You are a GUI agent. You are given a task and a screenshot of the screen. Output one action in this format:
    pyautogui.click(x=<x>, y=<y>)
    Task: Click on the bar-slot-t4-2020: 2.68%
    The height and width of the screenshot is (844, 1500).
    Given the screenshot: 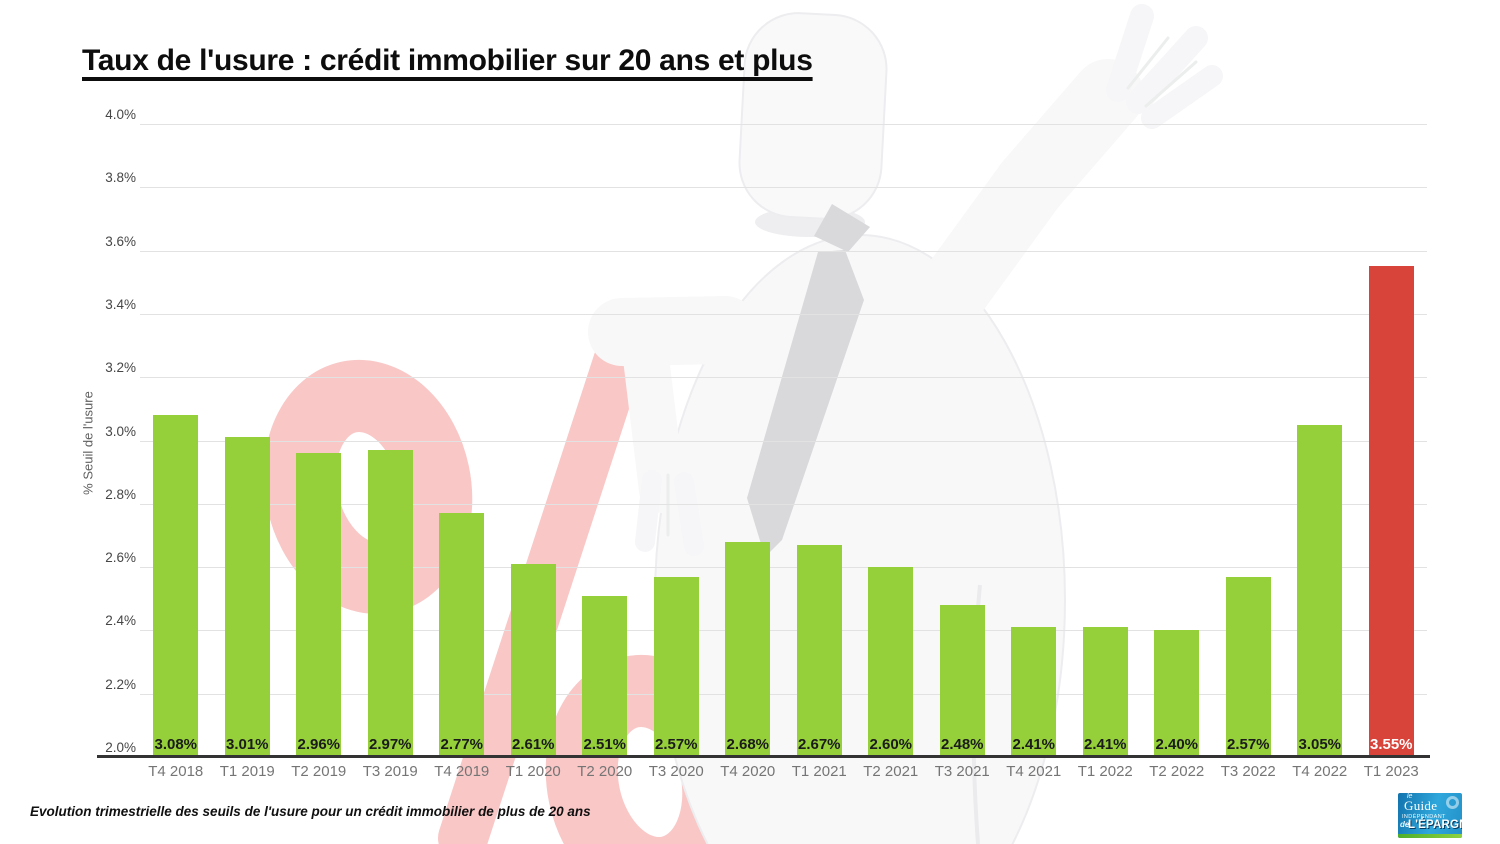 What is the action you would take?
    pyautogui.click(x=748, y=440)
    